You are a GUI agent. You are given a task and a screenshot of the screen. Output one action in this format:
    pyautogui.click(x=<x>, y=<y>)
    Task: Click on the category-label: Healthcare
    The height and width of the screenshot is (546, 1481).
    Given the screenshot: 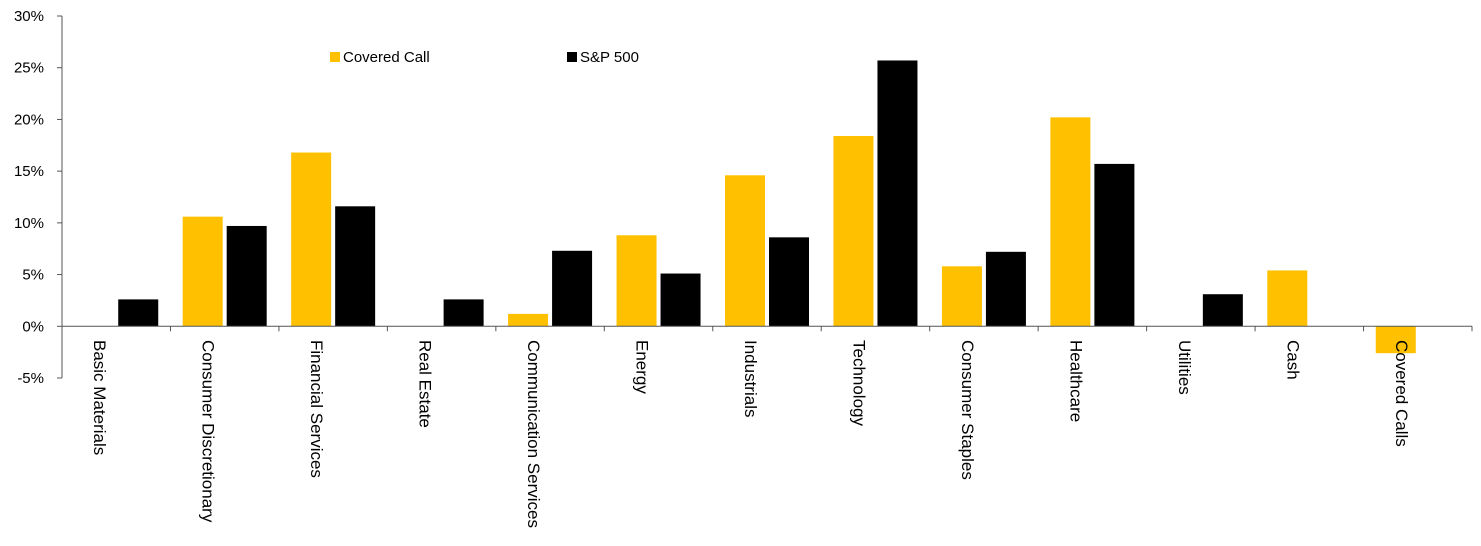 What is the action you would take?
    pyautogui.click(x=1075, y=381)
    